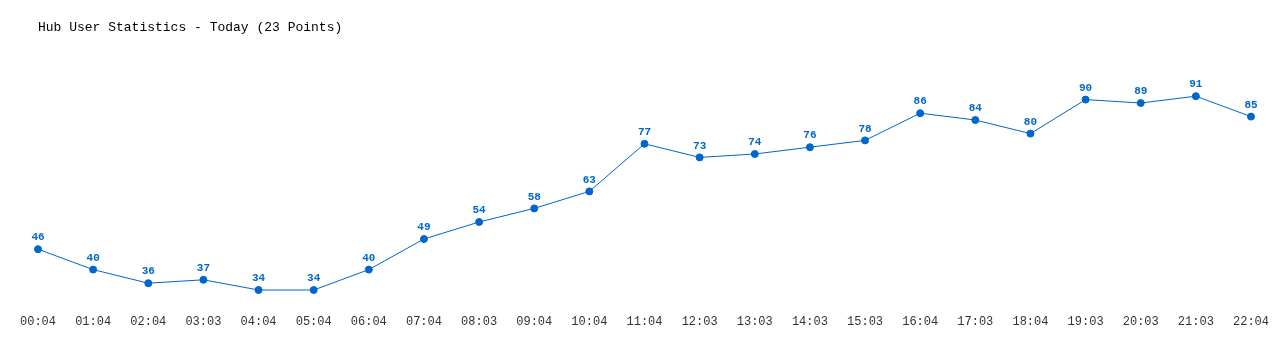  I want to click on data-label: 90, so click(1085, 87).